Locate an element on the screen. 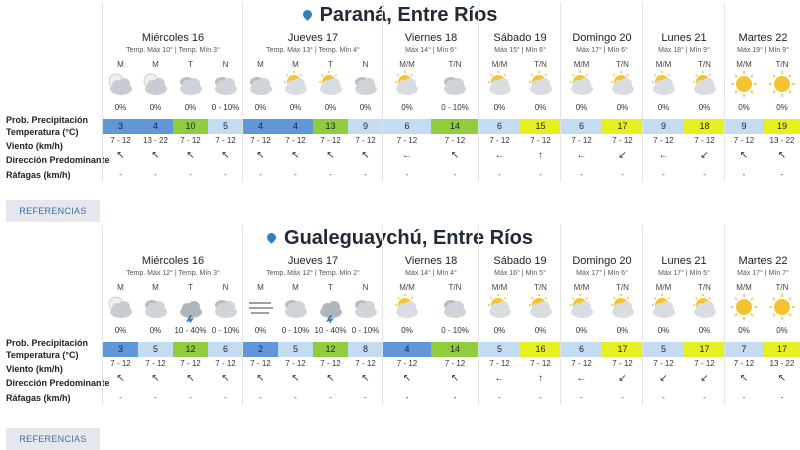  period-label: T is located at coordinates (190, 64).